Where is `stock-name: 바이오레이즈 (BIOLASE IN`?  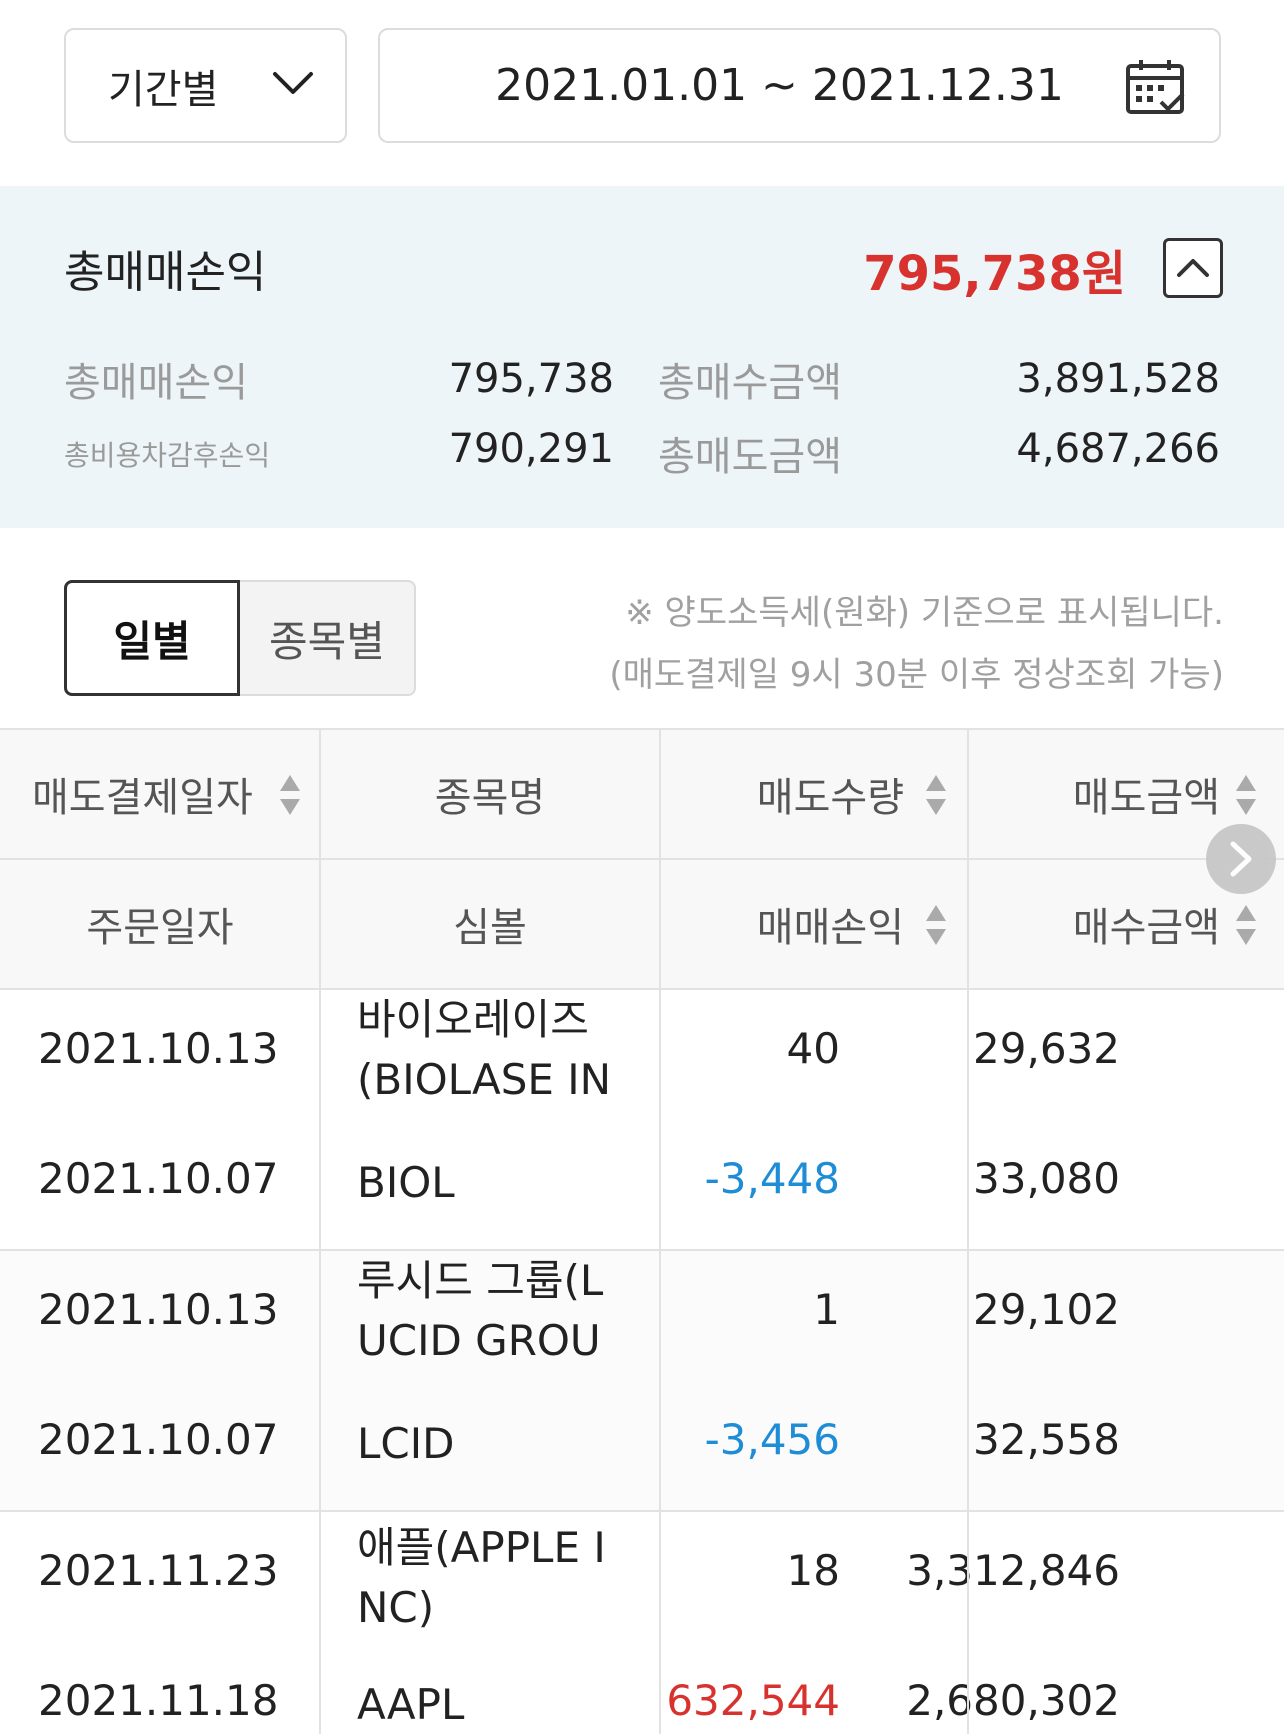
stock-name: 바이오레이즈 (BIOLASE IN is located at coordinates (507, 1050).